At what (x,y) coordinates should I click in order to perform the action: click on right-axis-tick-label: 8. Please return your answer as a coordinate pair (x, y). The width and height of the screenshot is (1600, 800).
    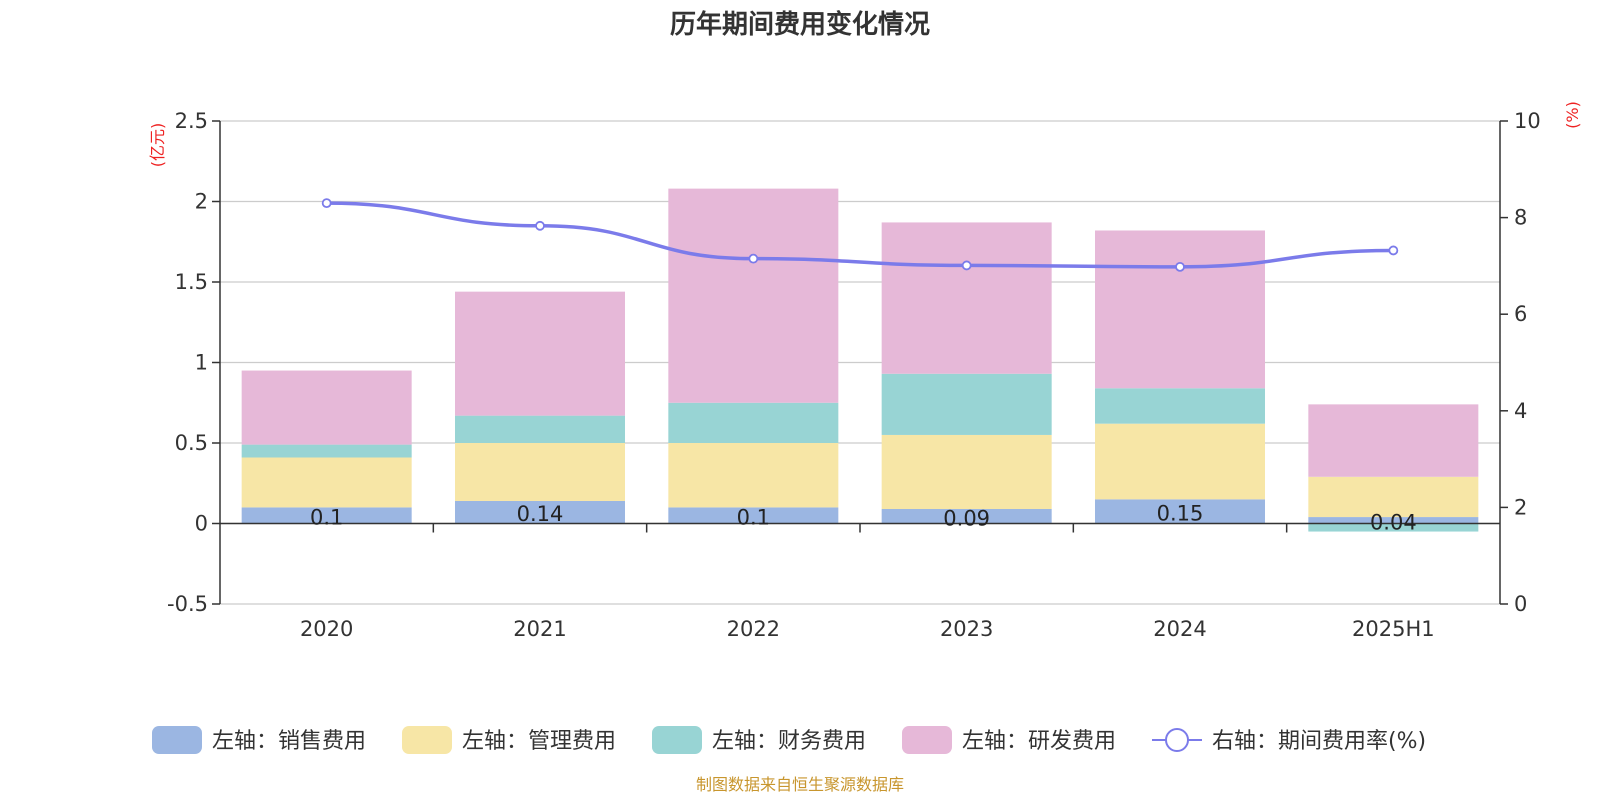
    Looking at the image, I should click on (1520, 218).